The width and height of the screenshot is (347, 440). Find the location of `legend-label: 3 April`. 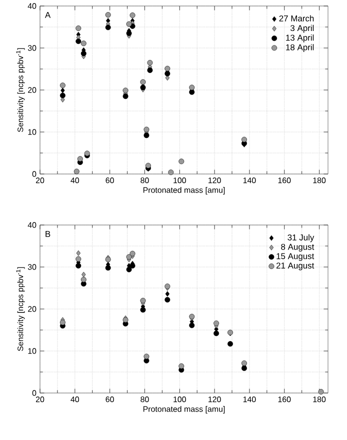

legend-label: 3 April is located at coordinates (302, 28).